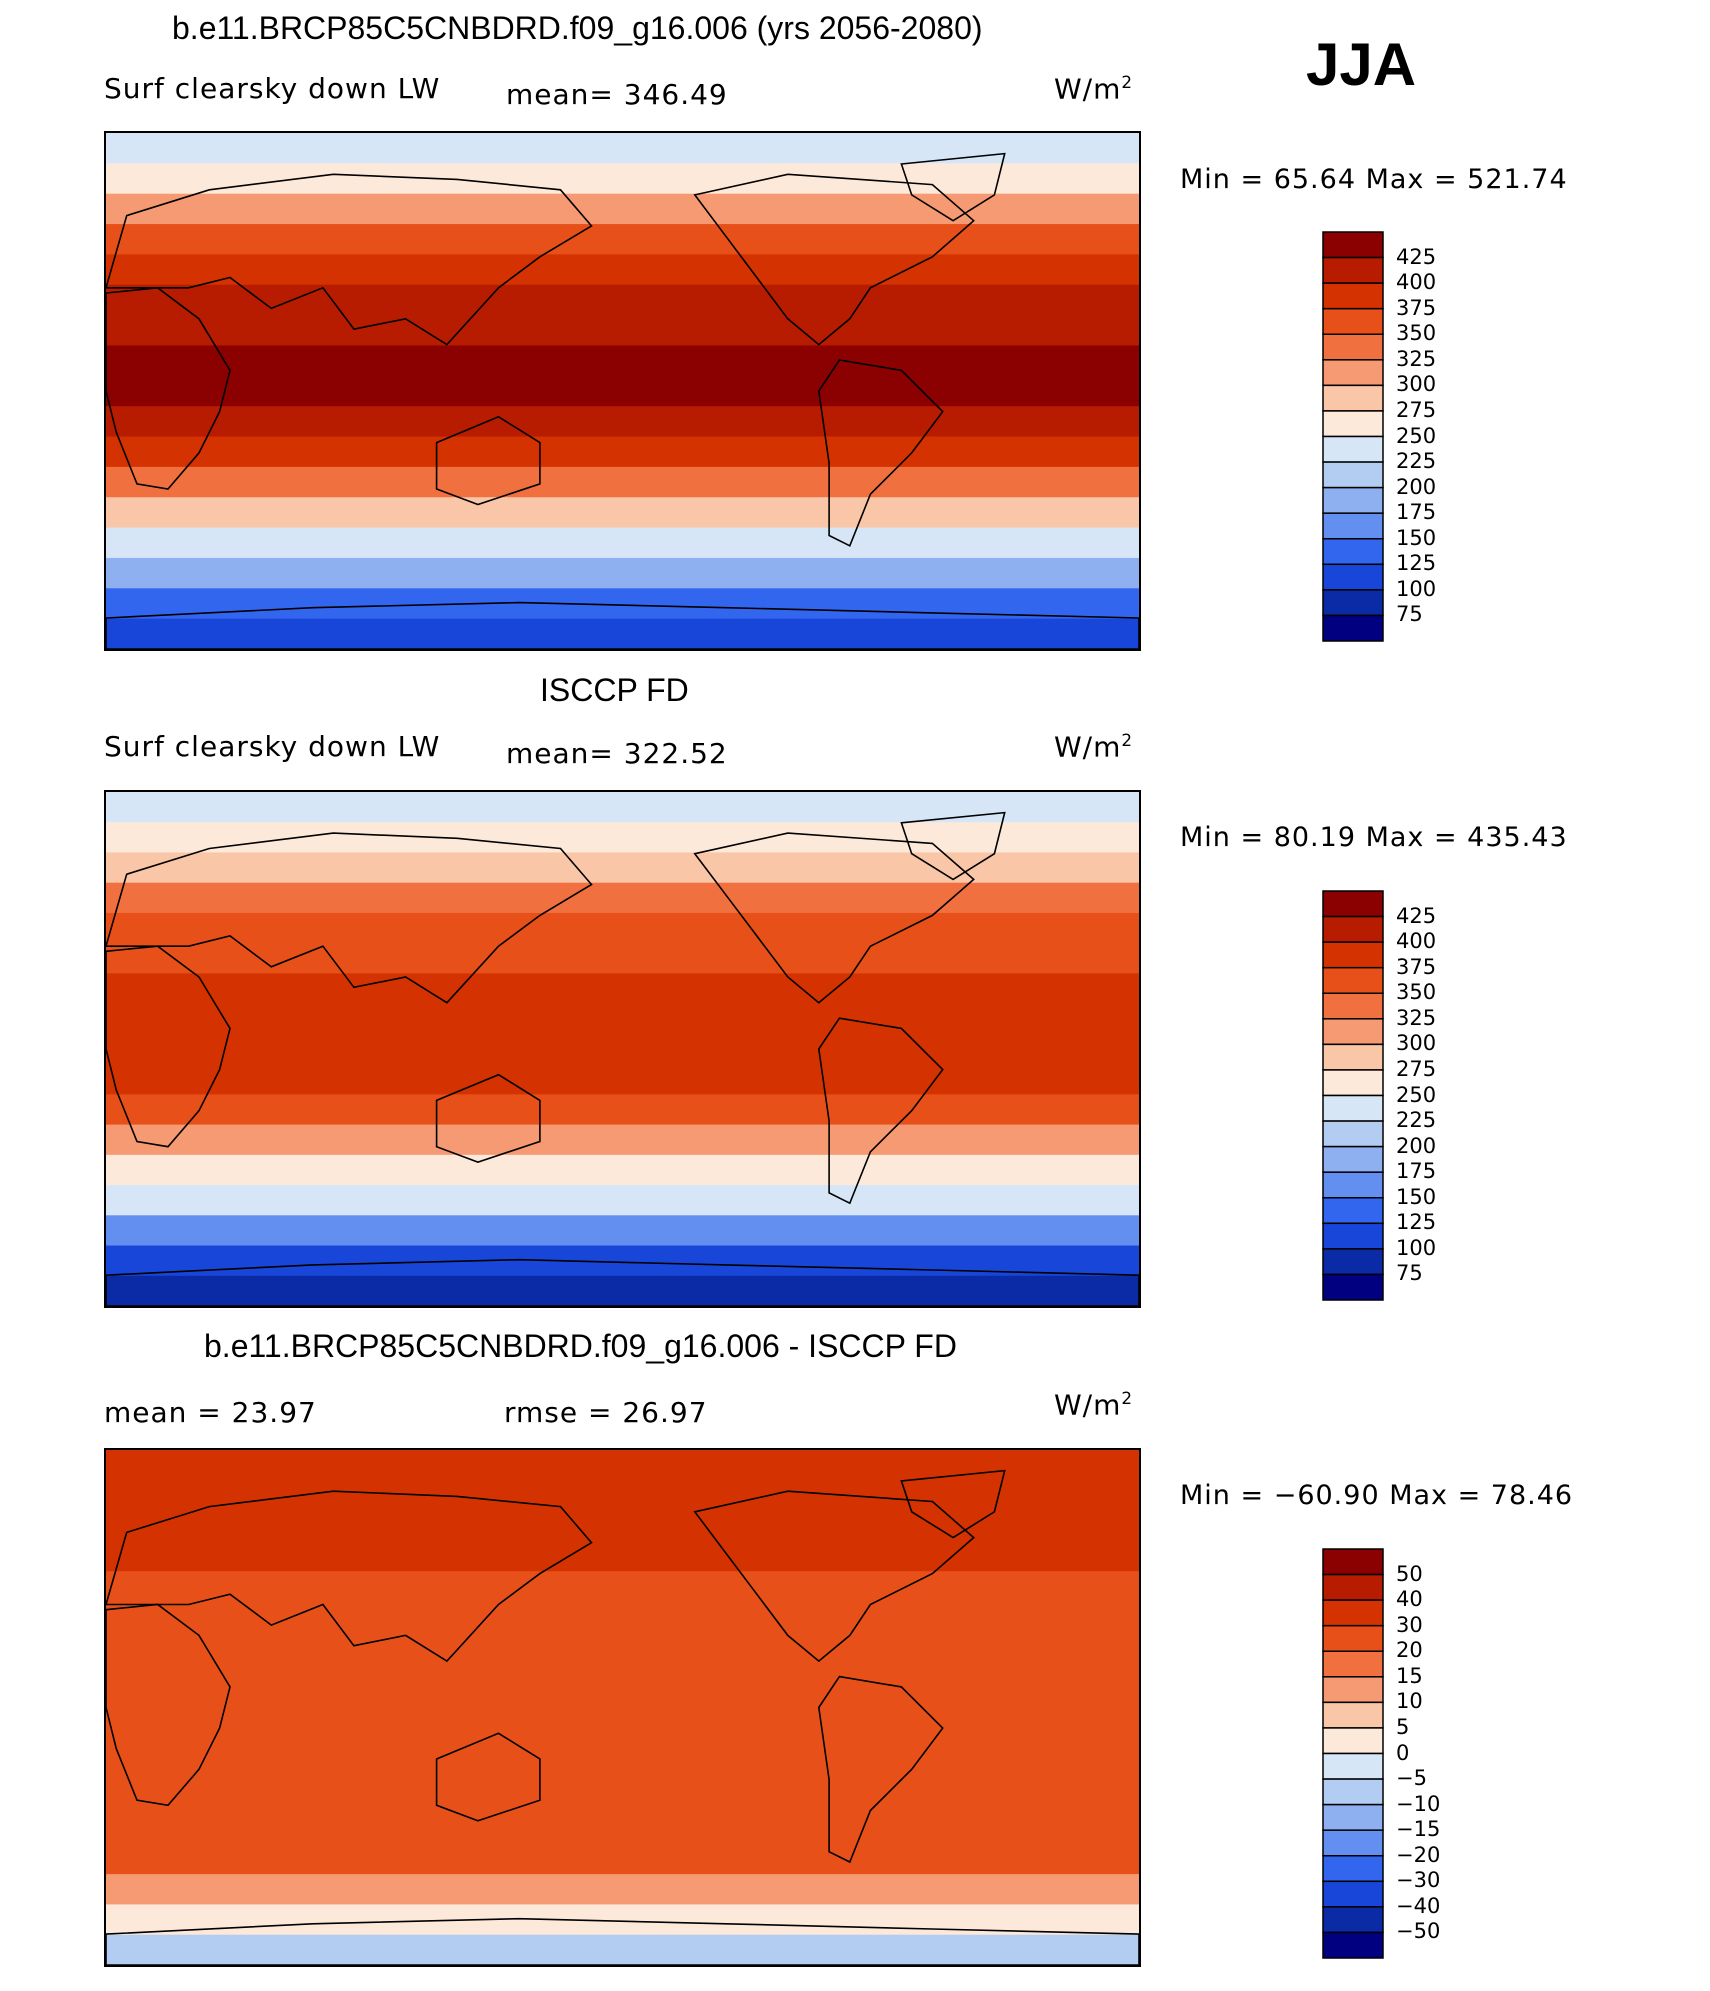  Describe the element at coordinates (1416, 282) in the screenshot. I see `colorbar-tick-label: 400` at that location.